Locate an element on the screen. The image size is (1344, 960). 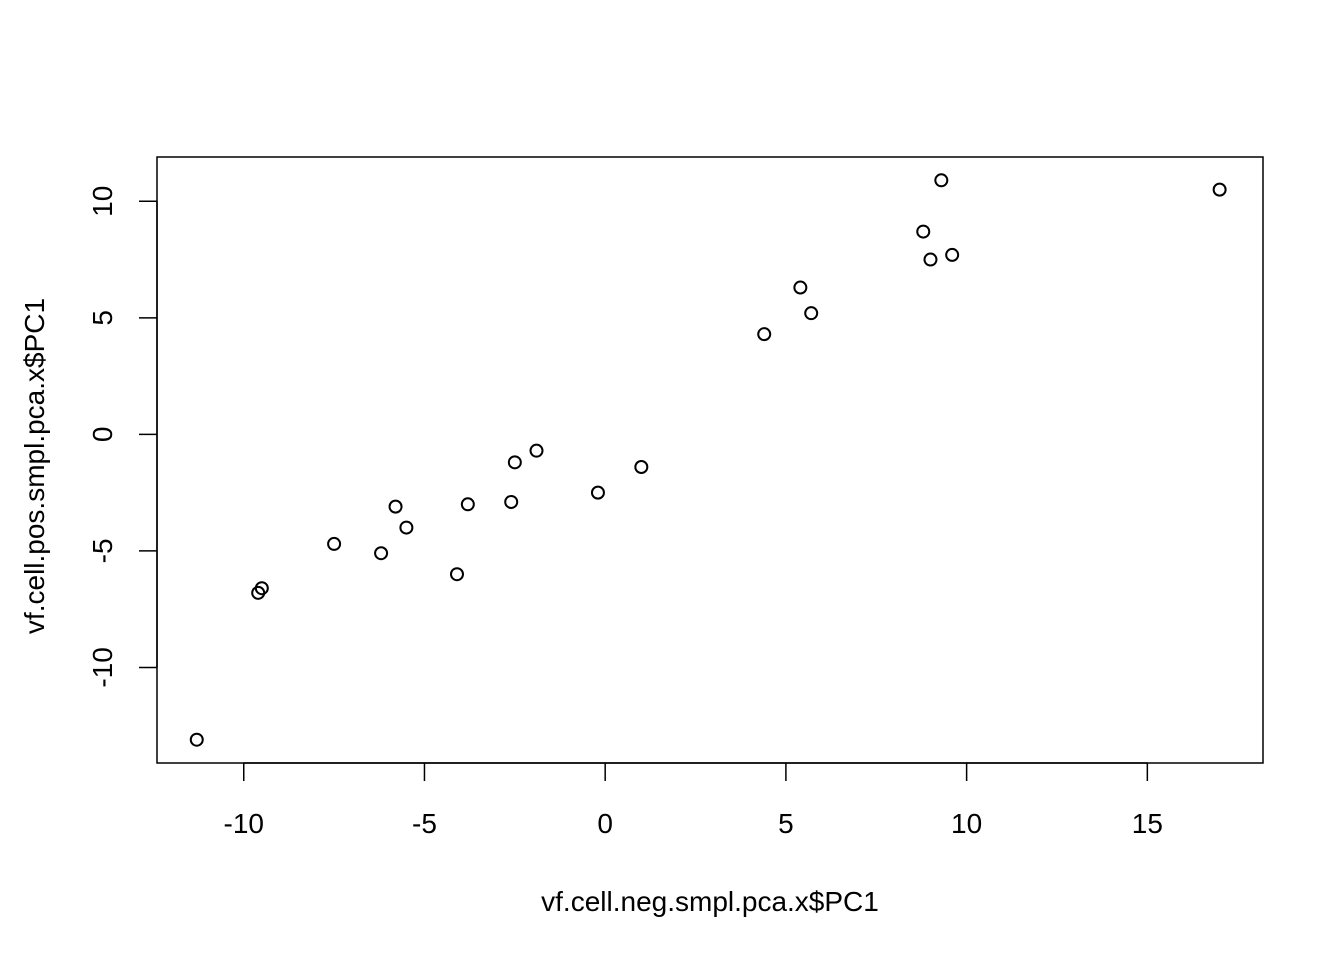
x-tick-label: -10 is located at coordinates (244, 823).